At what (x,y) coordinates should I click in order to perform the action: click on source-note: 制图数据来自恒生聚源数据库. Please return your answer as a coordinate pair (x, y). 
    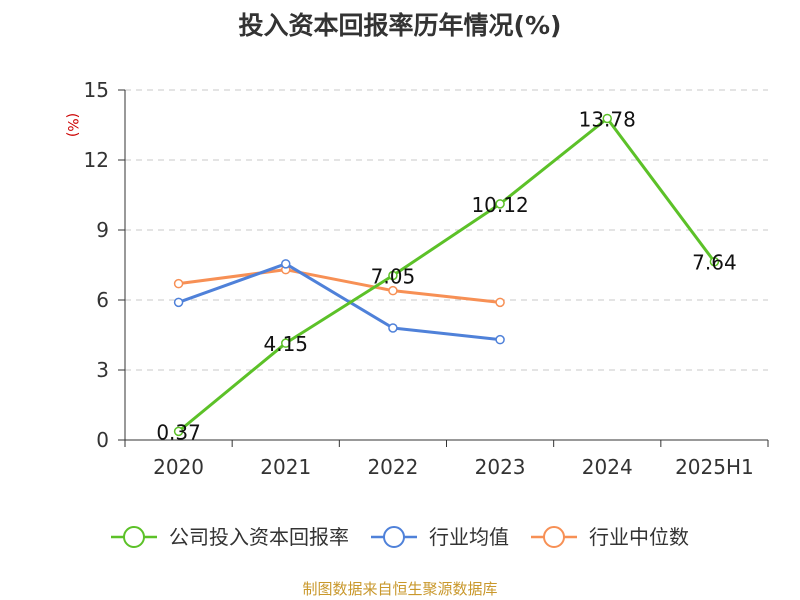
    Looking at the image, I should click on (400, 589).